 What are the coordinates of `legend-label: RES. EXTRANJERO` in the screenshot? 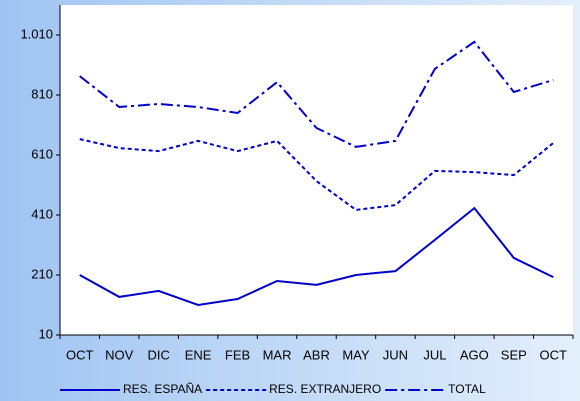 It's located at (325, 389).